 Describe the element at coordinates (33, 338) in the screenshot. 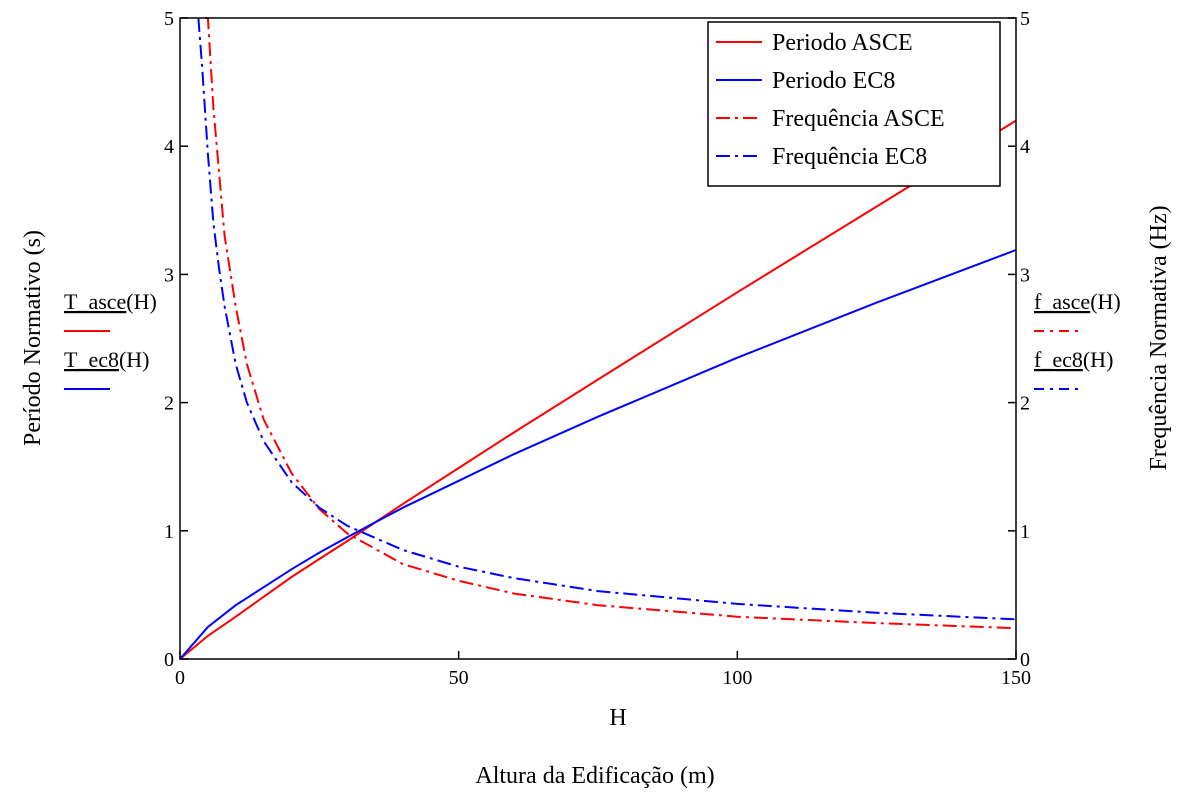

I see `left-y-axis-title: Período Normativo (s)` at that location.